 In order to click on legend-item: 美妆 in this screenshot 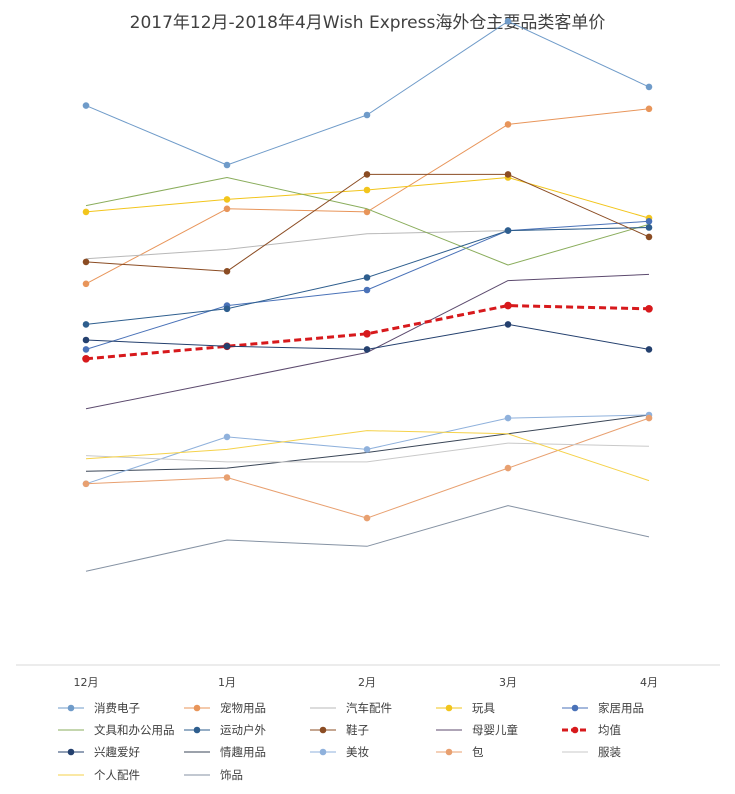, I will do `click(339, 752)`.